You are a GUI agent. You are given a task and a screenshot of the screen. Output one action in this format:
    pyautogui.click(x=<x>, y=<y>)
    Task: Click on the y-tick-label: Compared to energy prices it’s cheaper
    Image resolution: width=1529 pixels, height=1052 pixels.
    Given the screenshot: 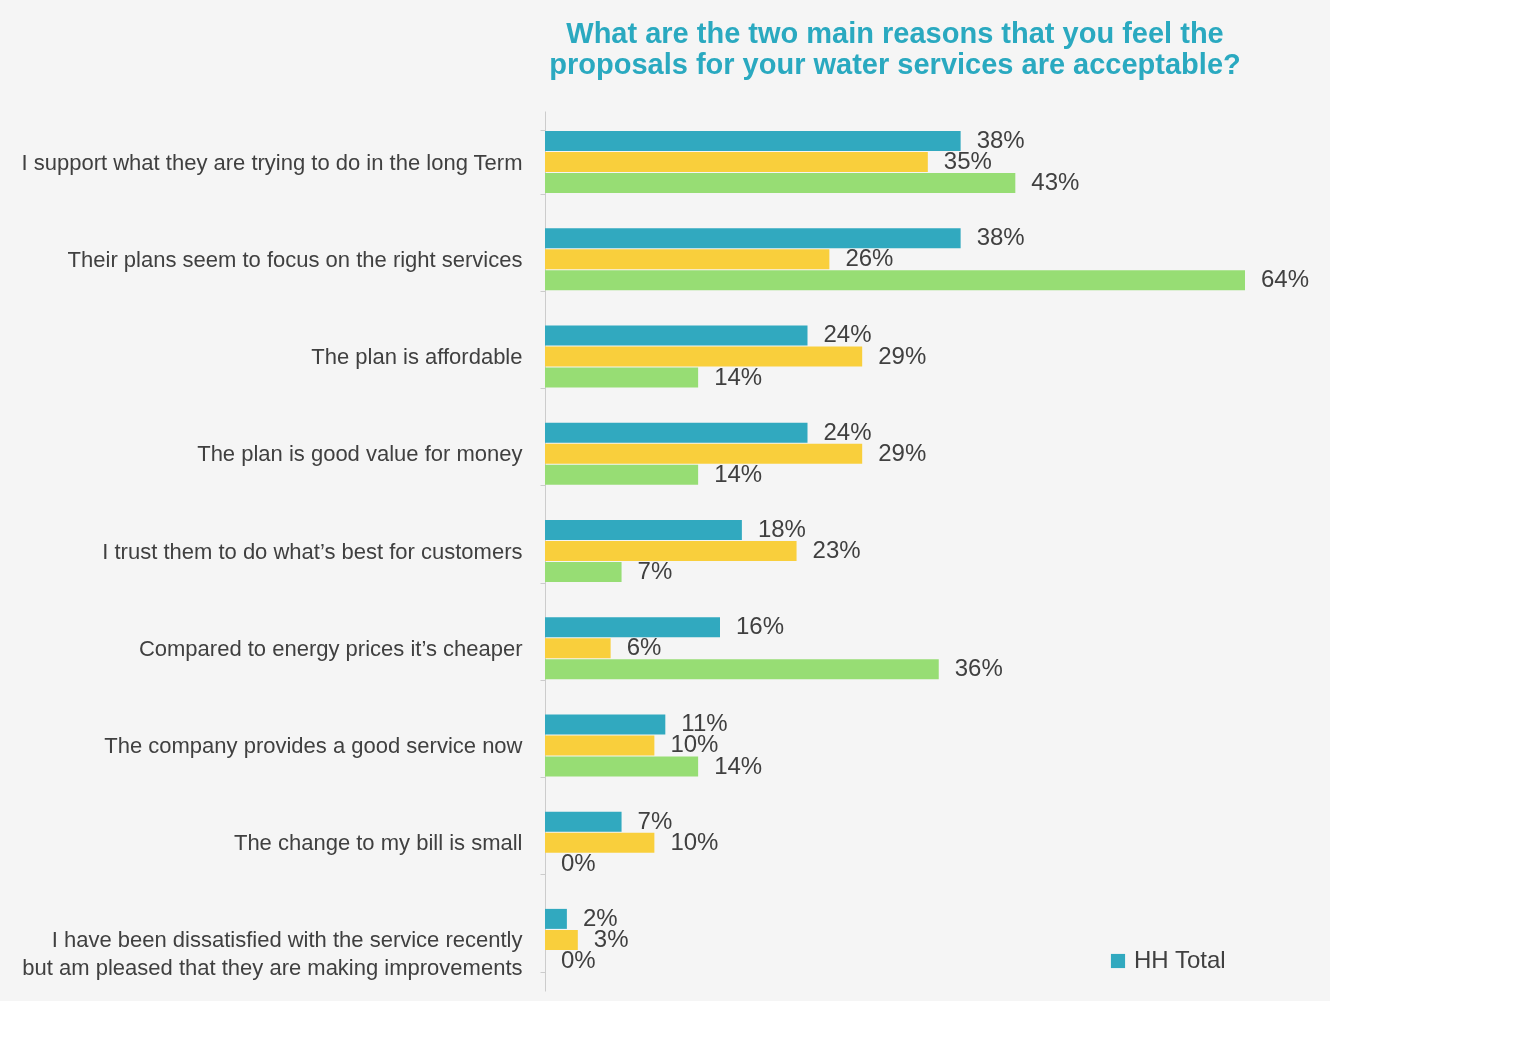 What is the action you would take?
    pyautogui.click(x=330, y=648)
    